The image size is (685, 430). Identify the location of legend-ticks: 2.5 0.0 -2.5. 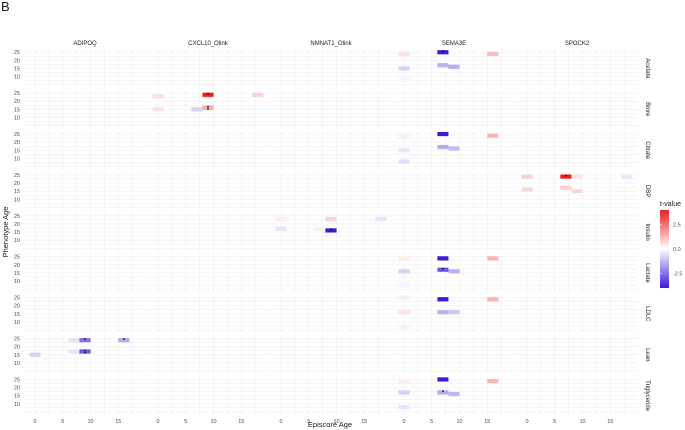
(671, 250).